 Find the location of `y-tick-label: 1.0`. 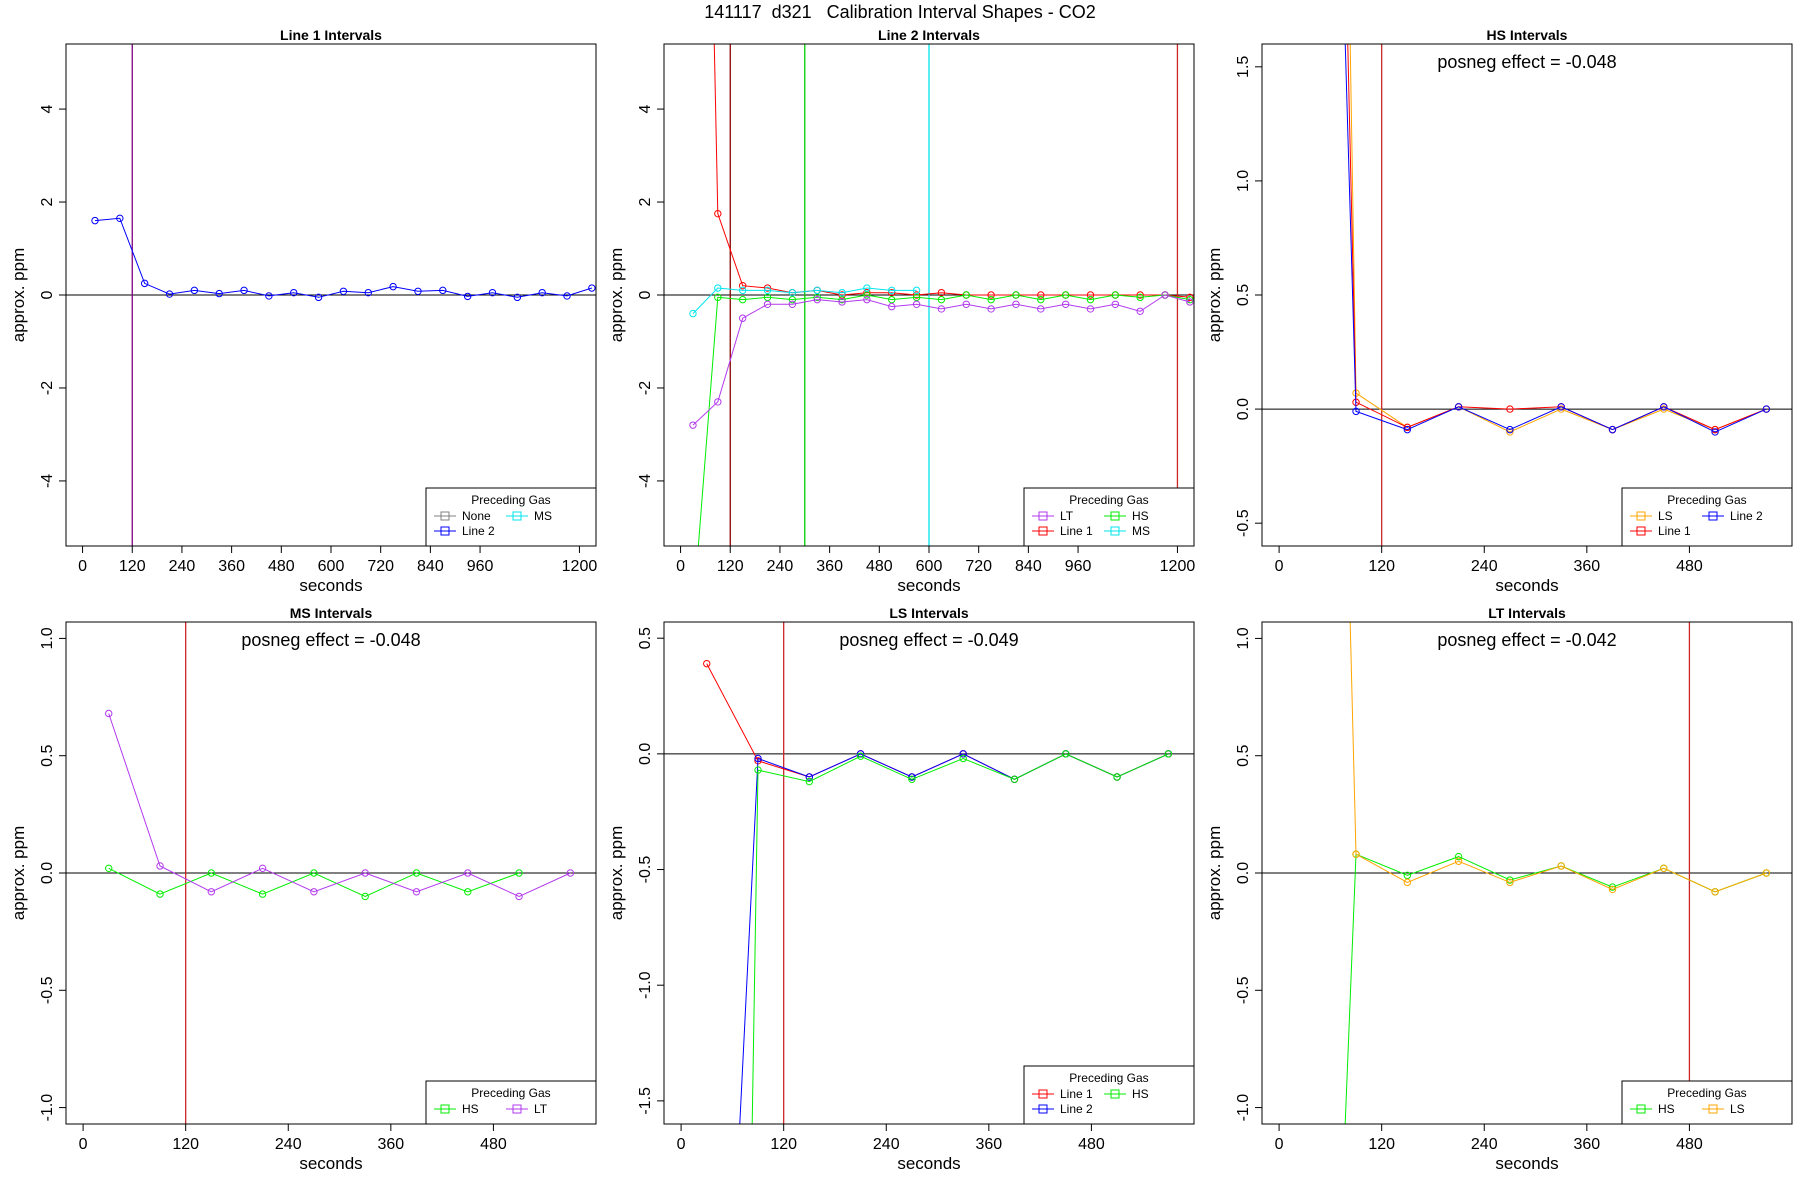

y-tick-label: 1.0 is located at coordinates (1243, 638).